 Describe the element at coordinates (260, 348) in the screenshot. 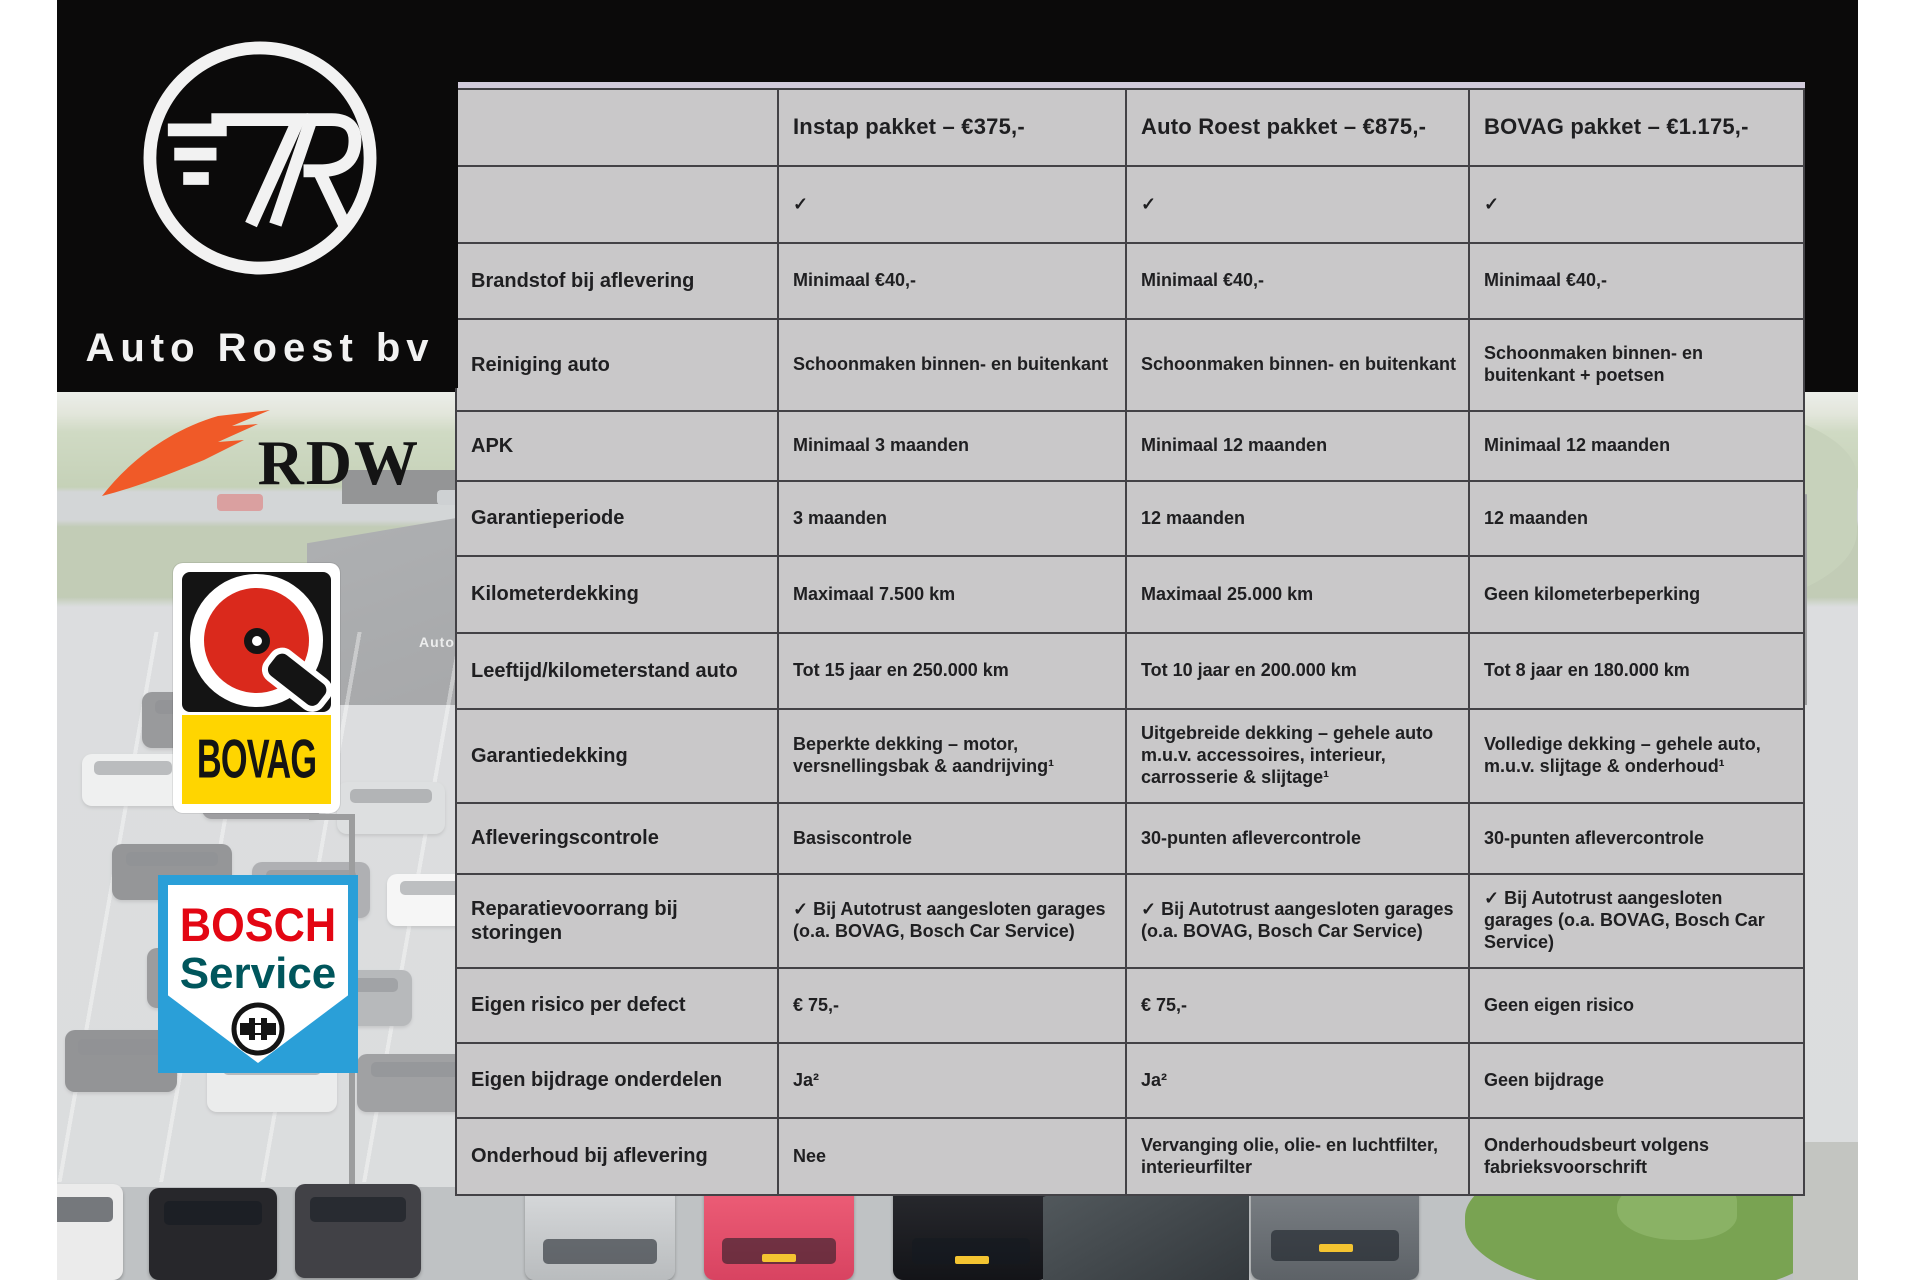

I see `auto-roest-logo-text: Auto Roest bv` at that location.